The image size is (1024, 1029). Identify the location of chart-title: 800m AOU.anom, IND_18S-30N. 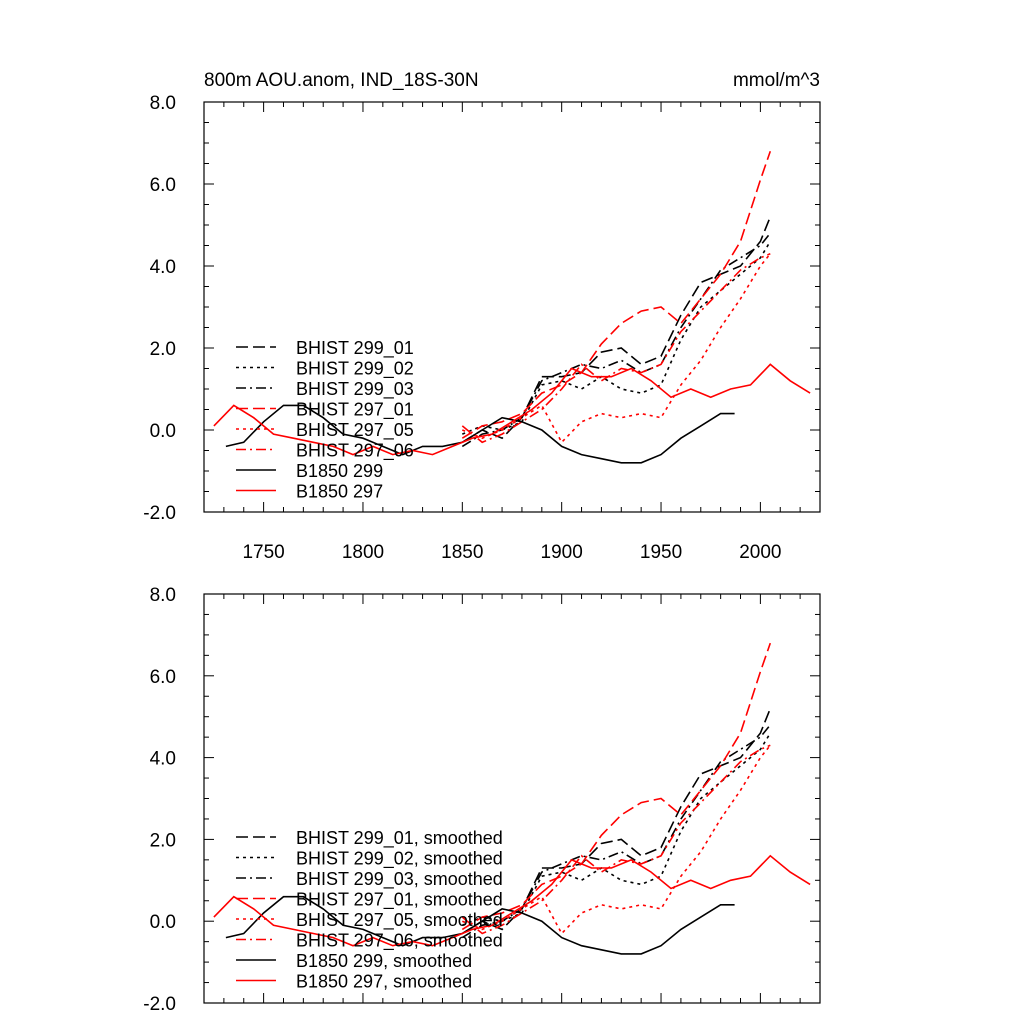
(341, 80).